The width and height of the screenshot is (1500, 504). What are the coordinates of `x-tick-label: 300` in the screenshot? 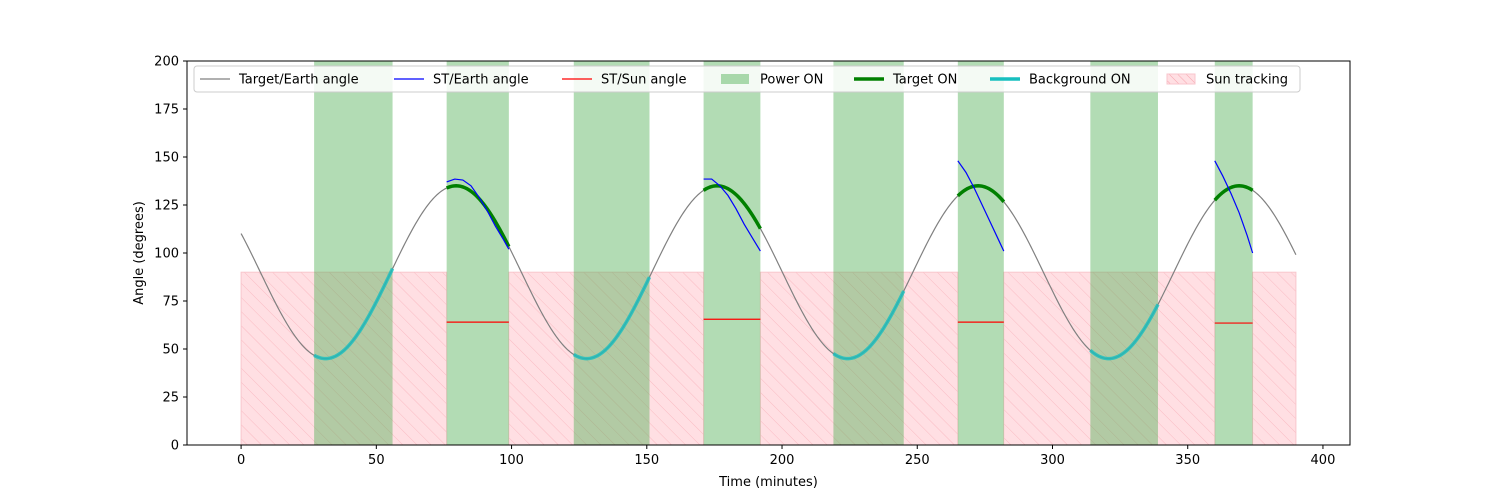 It's located at (1052, 460).